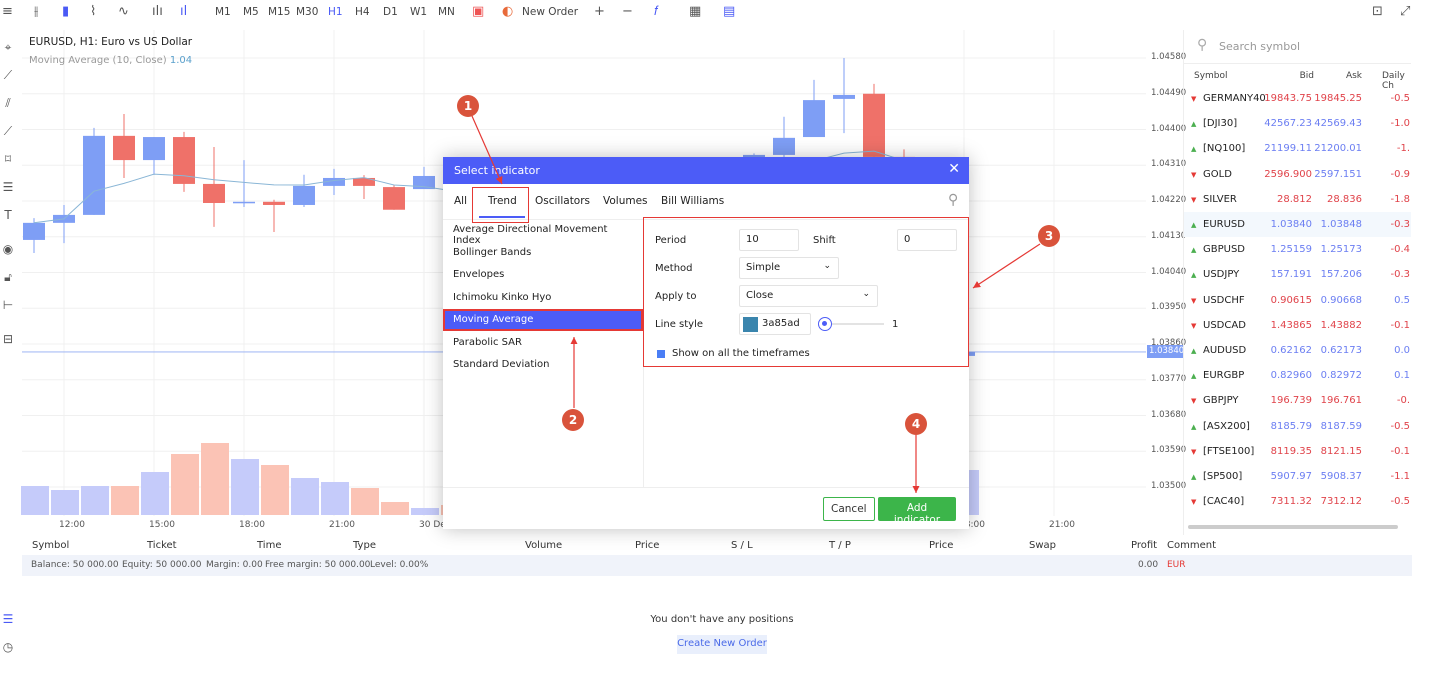 The width and height of the screenshot is (1430, 690). I want to click on indicator-legend: Moving Average (10, Close) 1.04, so click(110, 60).